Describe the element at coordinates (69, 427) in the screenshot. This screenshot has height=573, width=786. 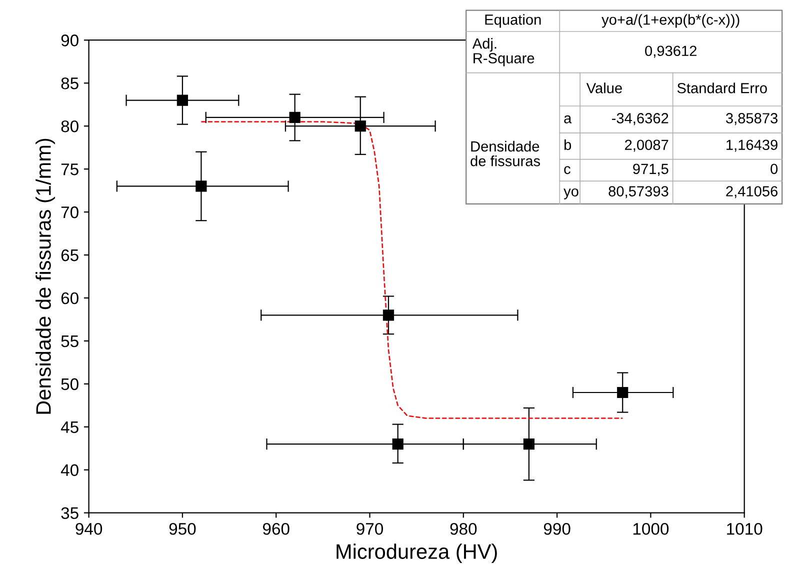
I see `y-tick-label: 45` at that location.